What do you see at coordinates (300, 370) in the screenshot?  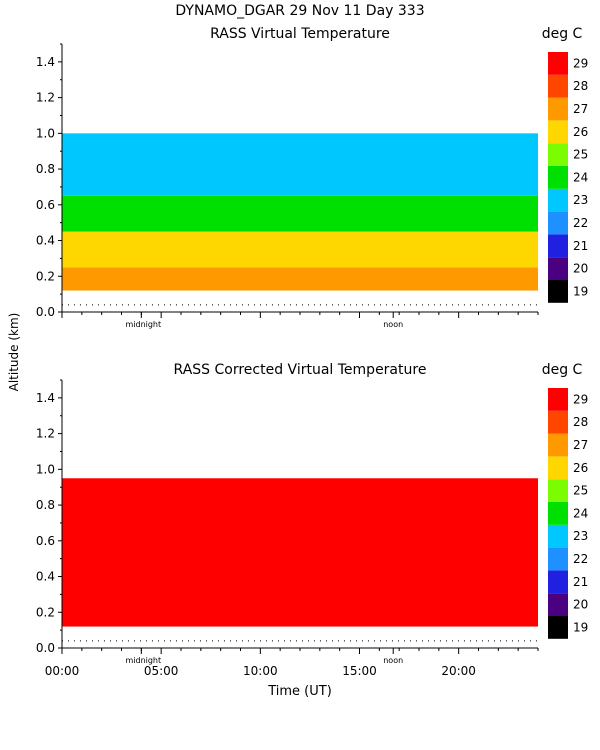 I see `panel-2-title: RASS Corrected Virtual Temperature` at bounding box center [300, 370].